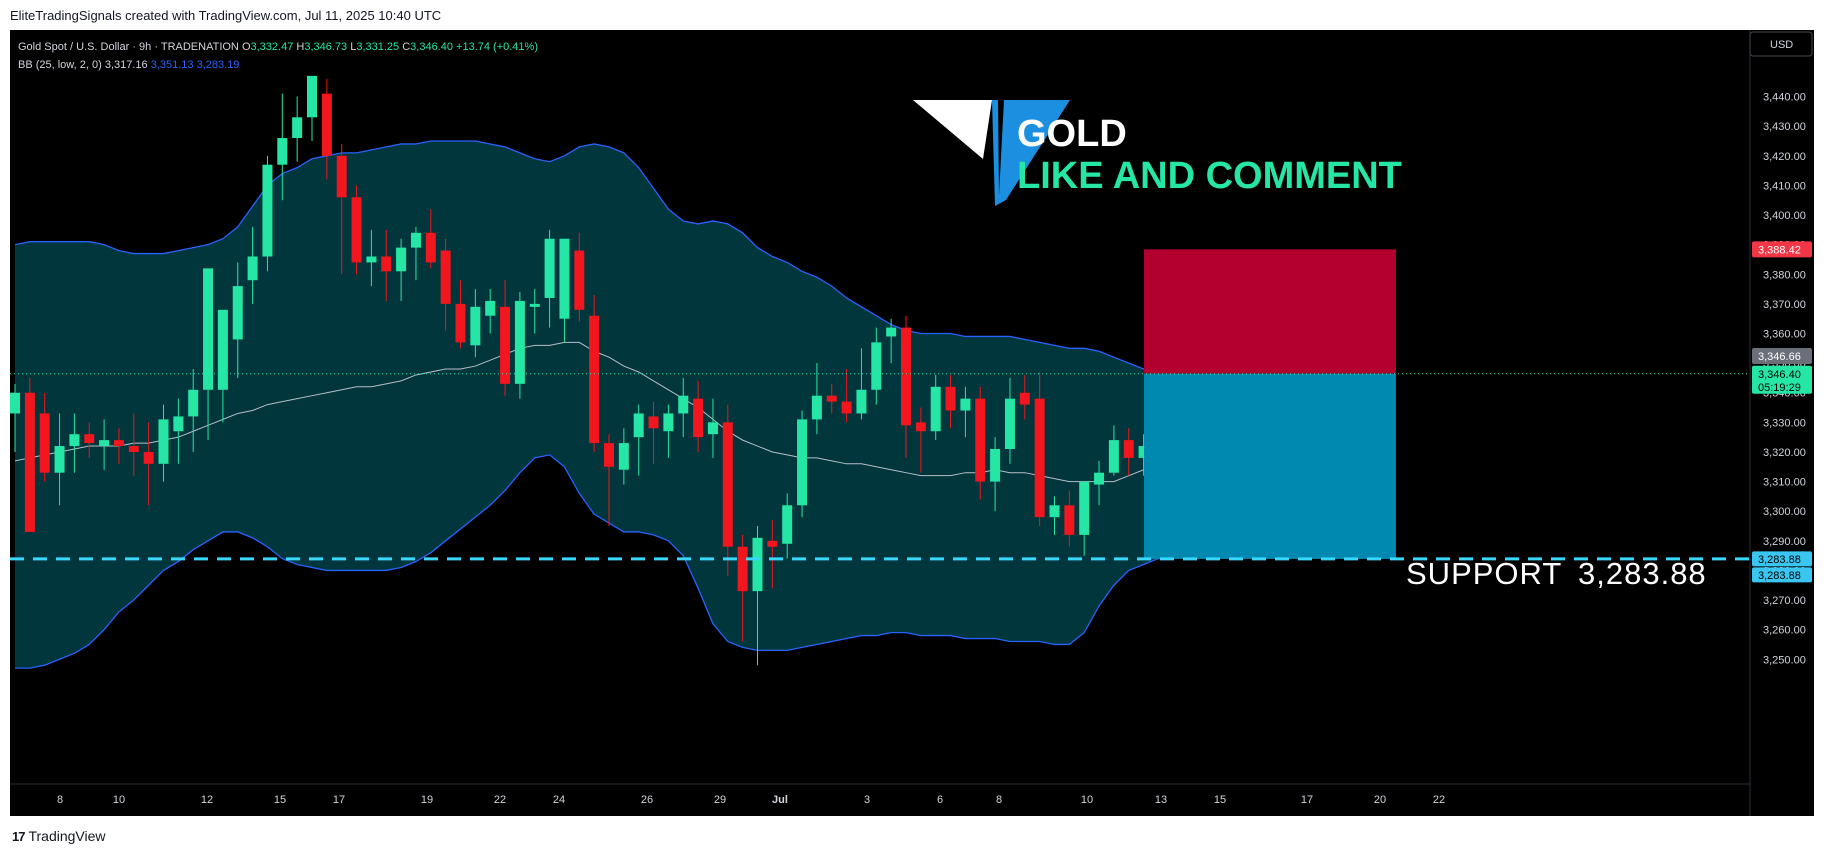  Describe the element at coordinates (59, 836) in the screenshot. I see `tradingview-logo: 17 TradingView` at that location.